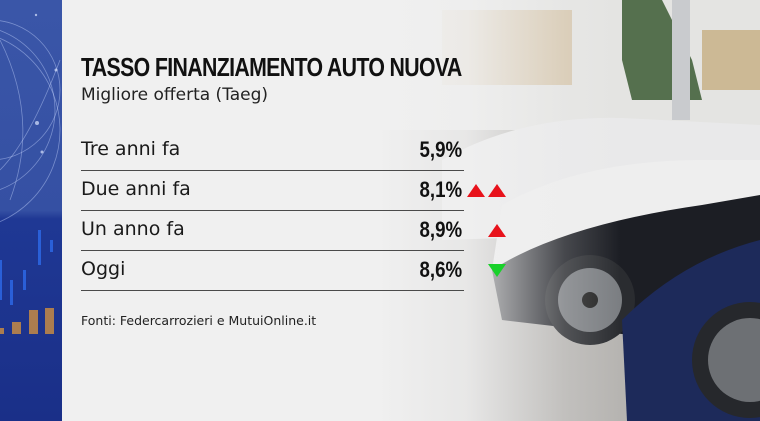  I want to click on row-value: 5,9%, so click(440, 149).